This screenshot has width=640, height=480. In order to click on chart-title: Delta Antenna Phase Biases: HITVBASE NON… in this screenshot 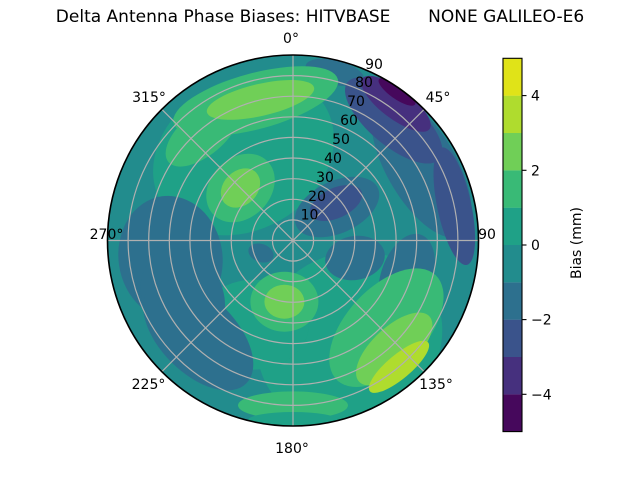, I will do `click(320, 17)`.